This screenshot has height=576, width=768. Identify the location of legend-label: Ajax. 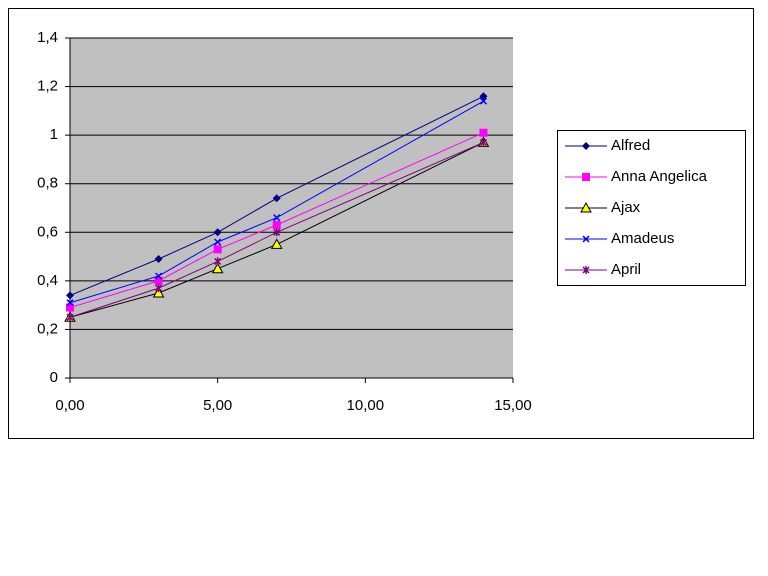
(626, 207).